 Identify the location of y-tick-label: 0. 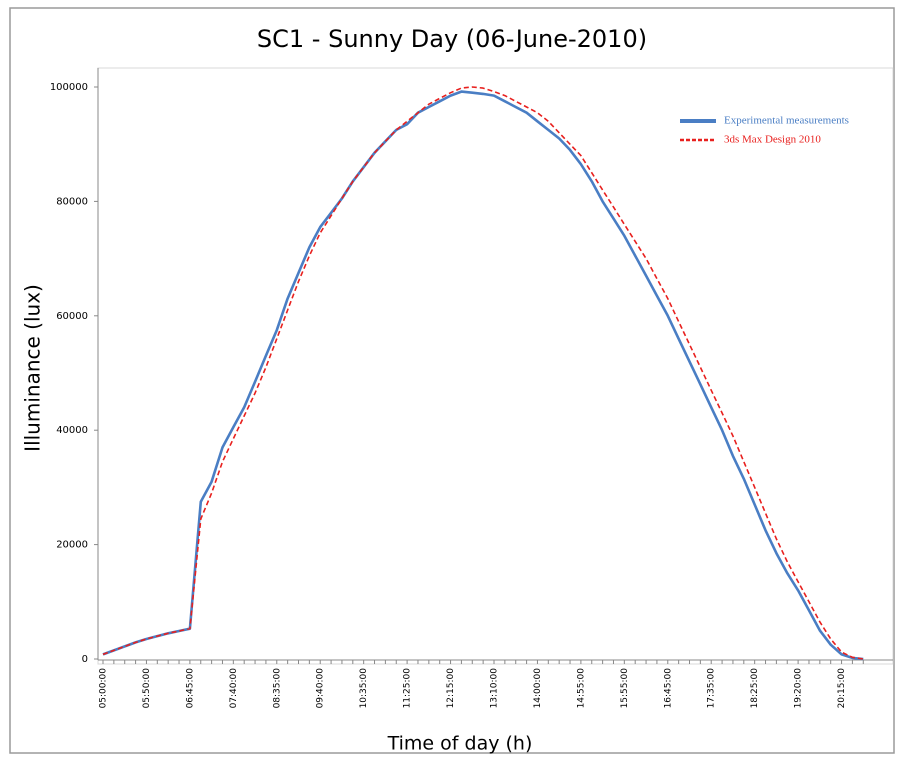
(85, 659).